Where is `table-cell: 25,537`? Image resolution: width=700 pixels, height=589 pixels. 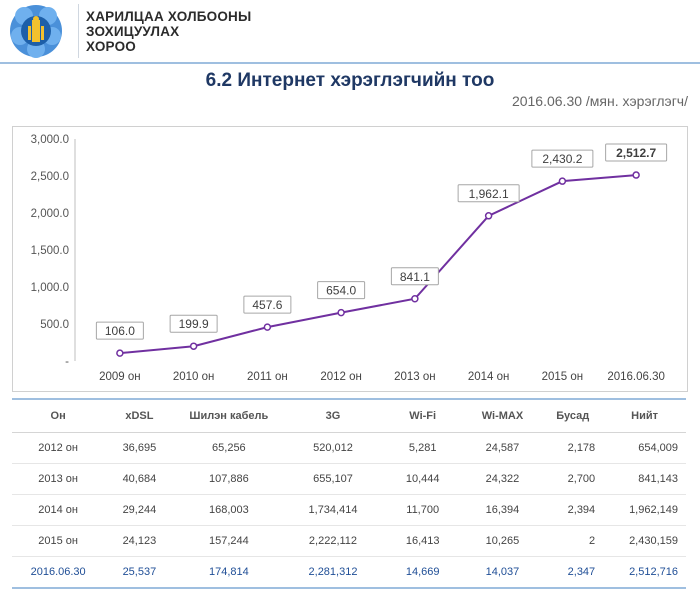 table-cell: 25,537 is located at coordinates (139, 572).